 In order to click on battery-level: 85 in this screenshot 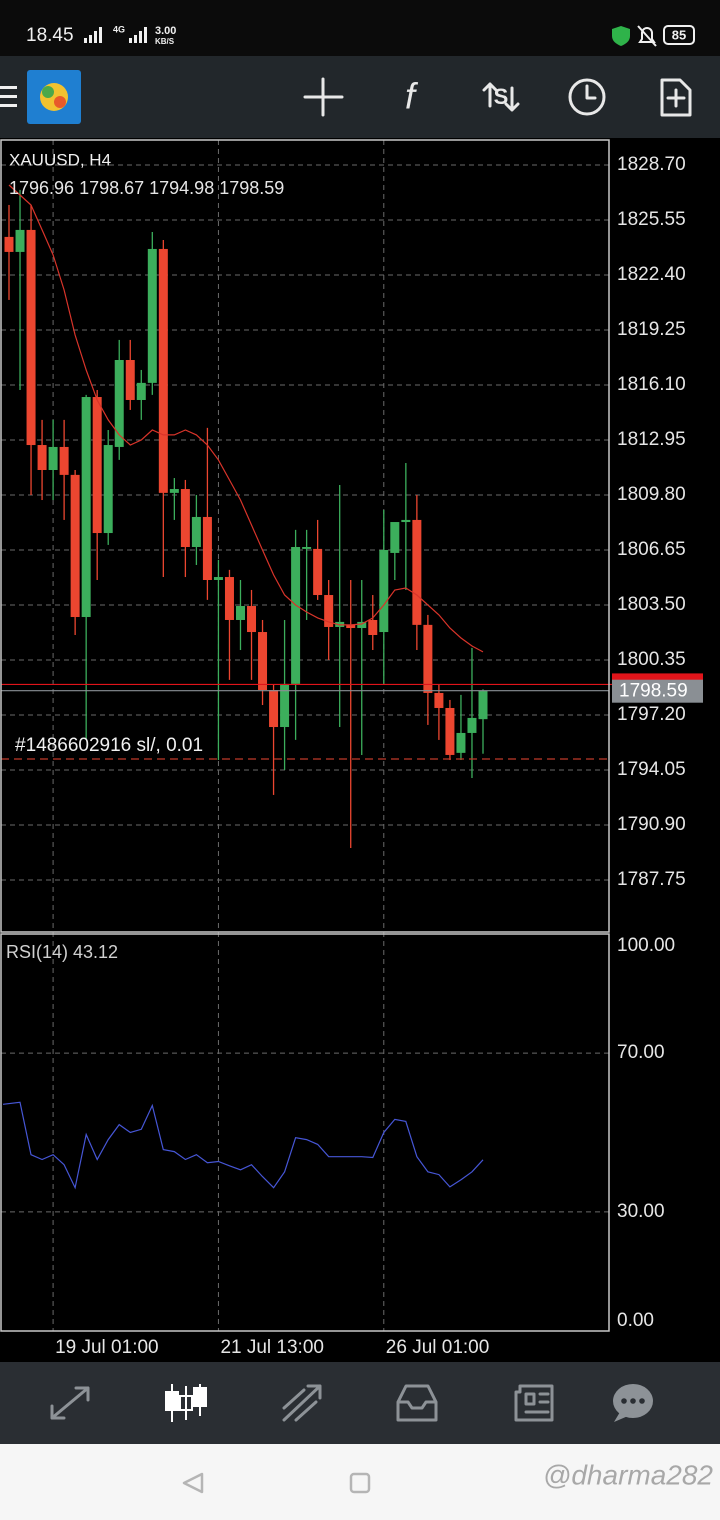, I will do `click(679, 34)`.